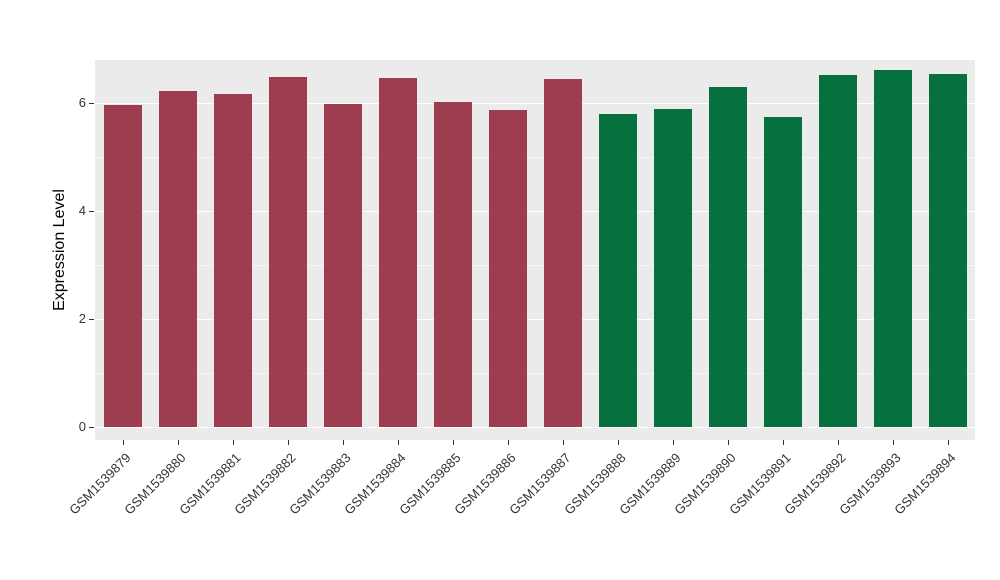 The width and height of the screenshot is (1000, 580). Describe the element at coordinates (924, 484) in the screenshot. I see `x-tick-label-GSM1539894: GSM1539894` at that location.